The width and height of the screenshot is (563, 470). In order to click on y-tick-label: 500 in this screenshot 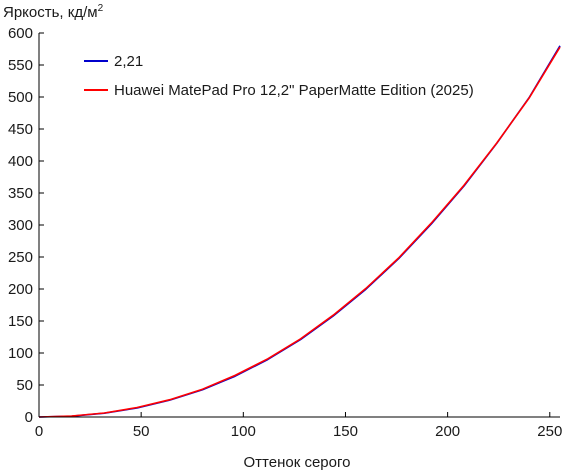, I will do `click(20, 97)`.